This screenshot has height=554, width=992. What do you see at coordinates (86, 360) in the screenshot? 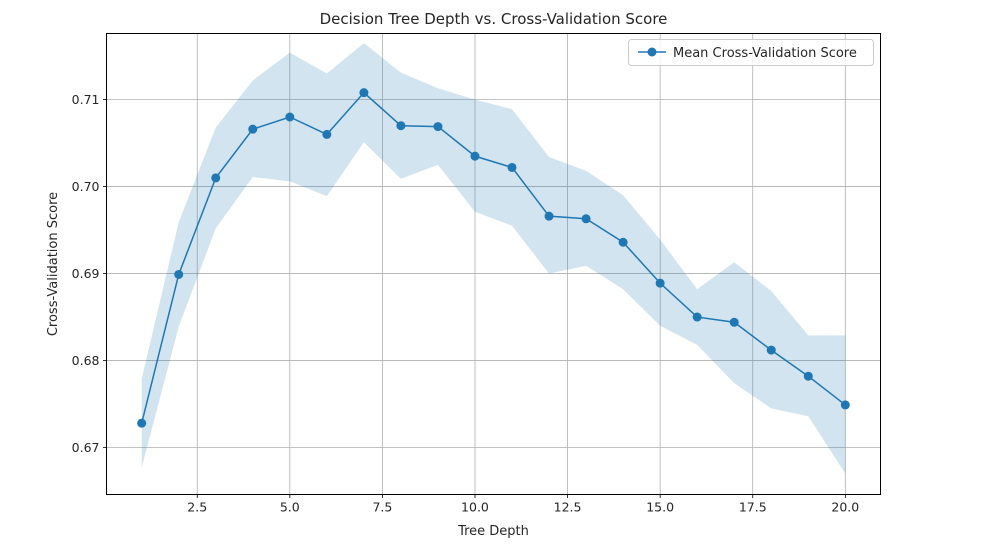
I see `y-tick-label: 0.68` at bounding box center [86, 360].